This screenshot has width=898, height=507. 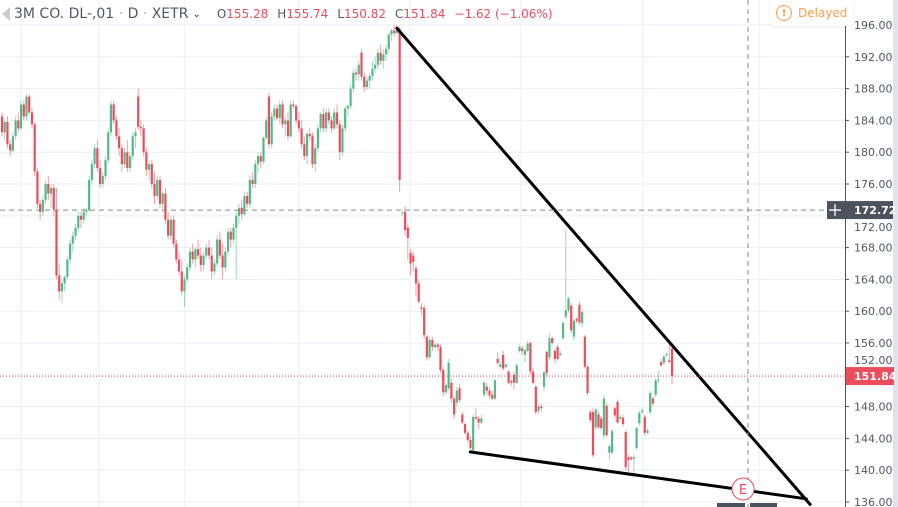 I want to click on y-tick-label: 148.00, so click(x=873, y=407).